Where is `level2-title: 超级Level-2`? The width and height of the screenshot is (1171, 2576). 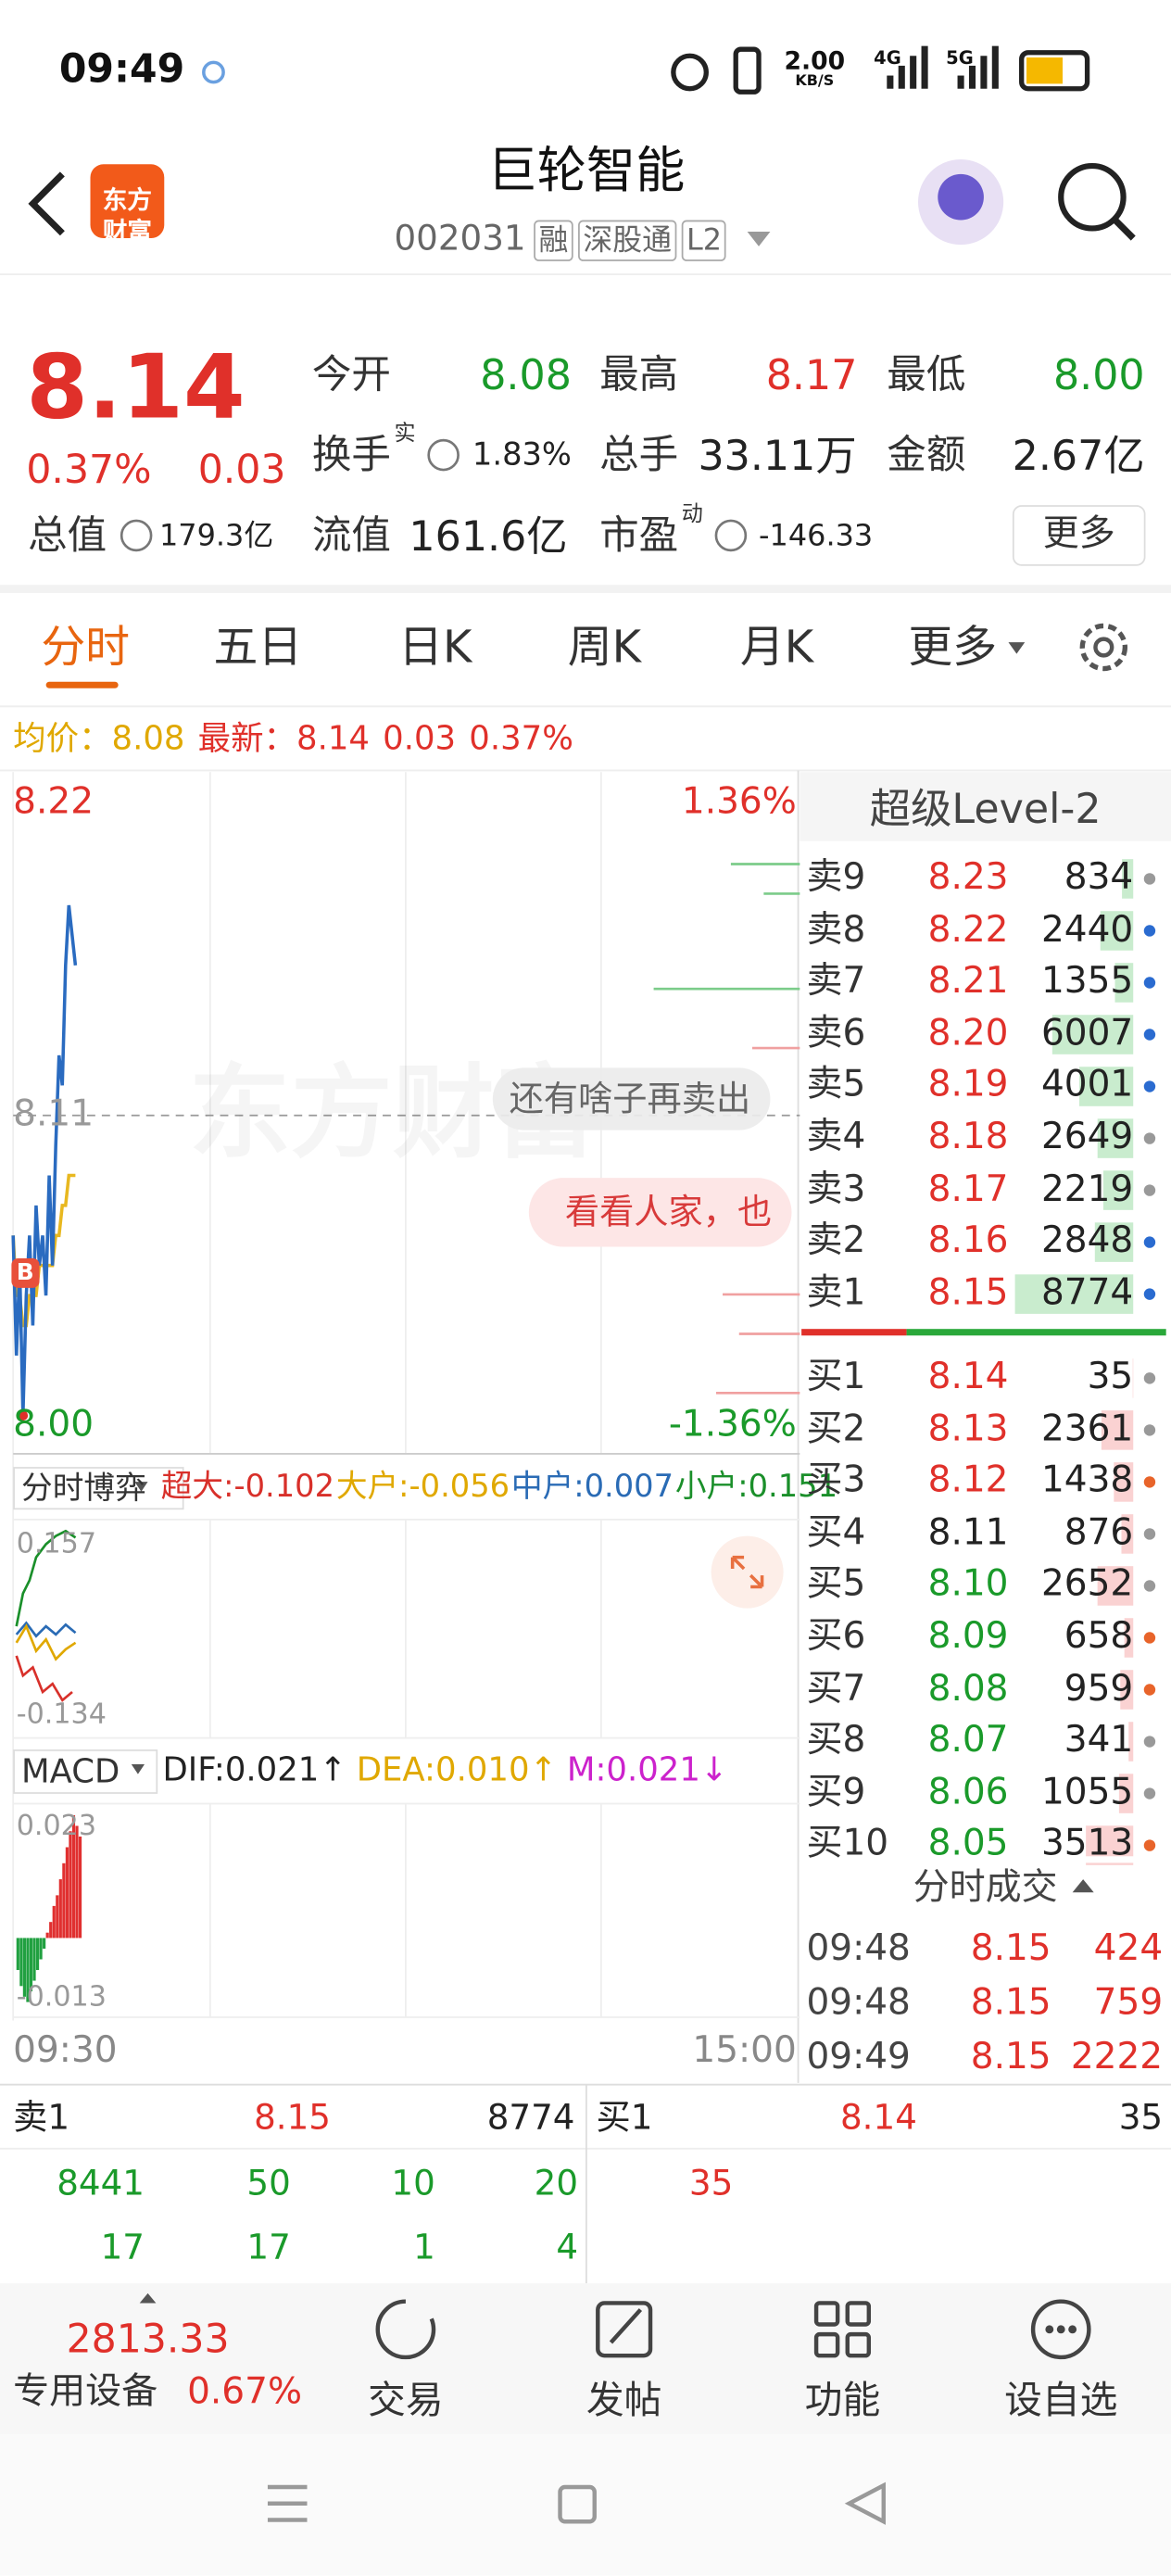
level2-title: 超级Level-2 is located at coordinates (986, 808).